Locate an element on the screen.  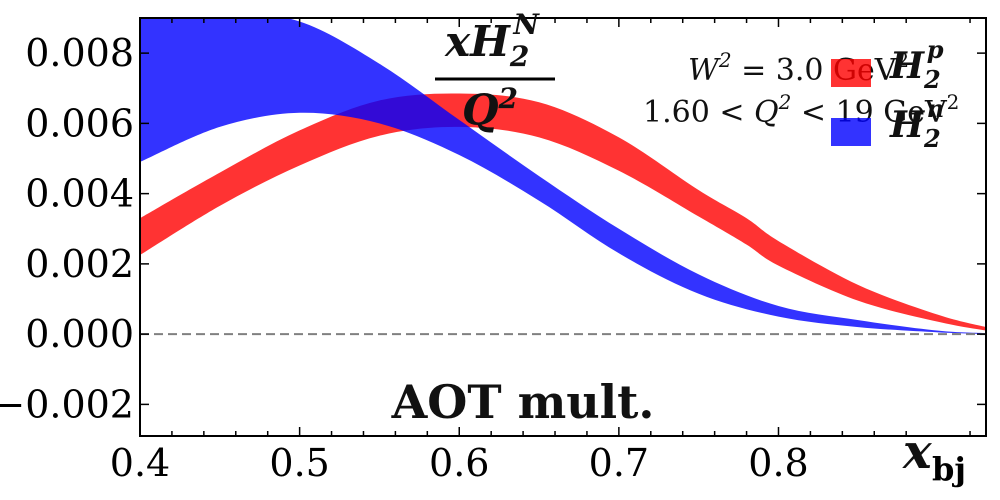
y-tick-label: 0.006 is located at coordinates (79, 123).